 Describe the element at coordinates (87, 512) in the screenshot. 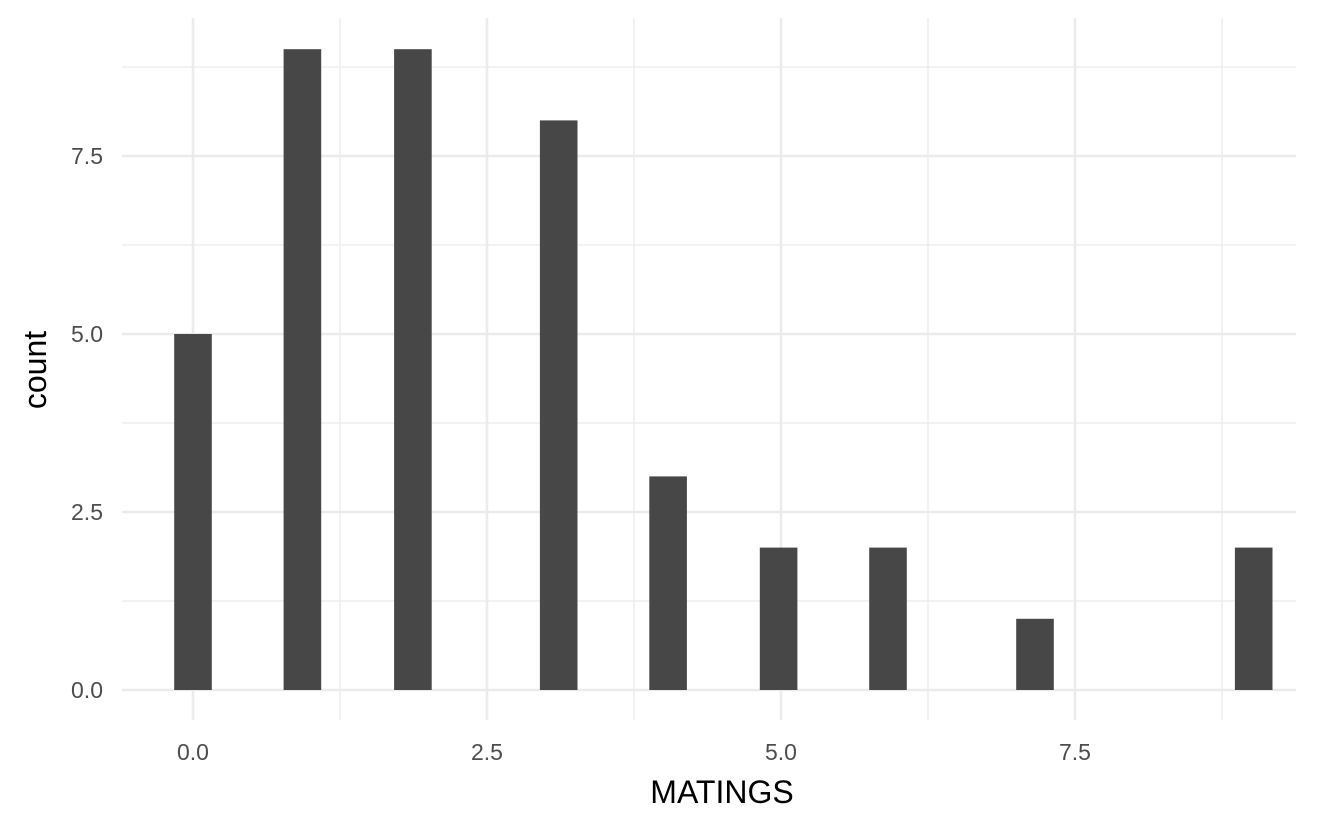

I see `y-tick-label: 2.5` at that location.